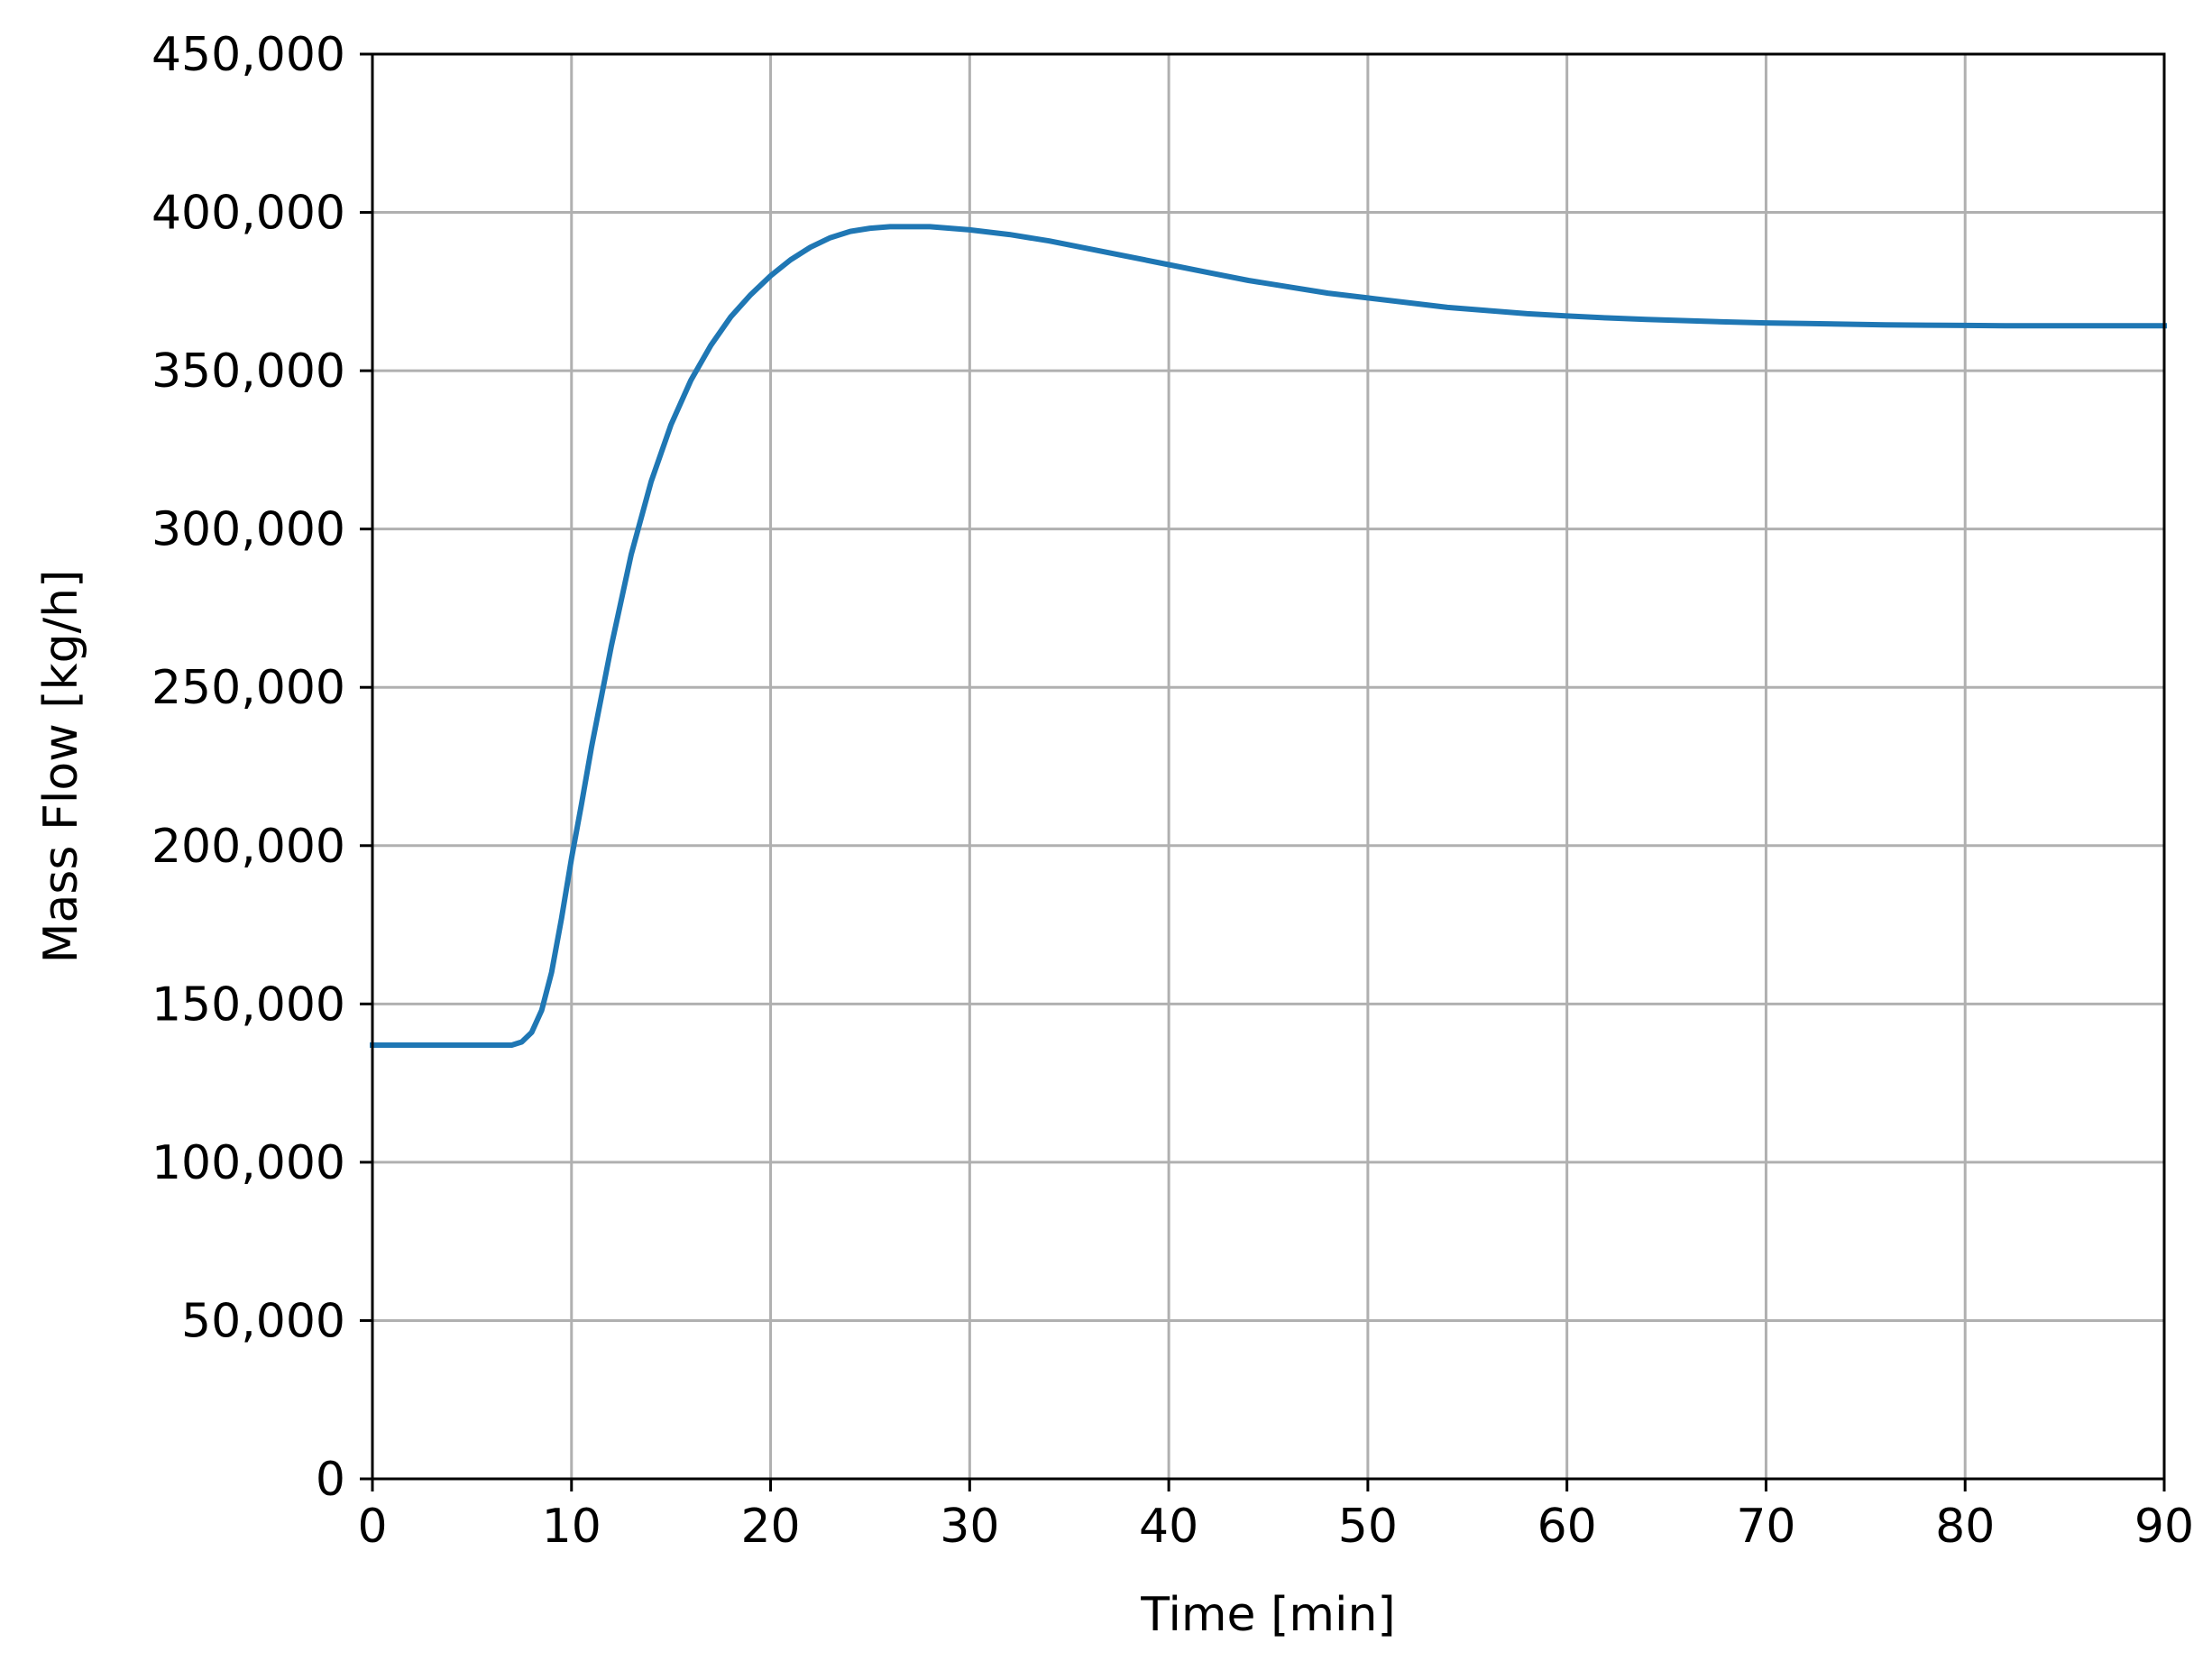  What do you see at coordinates (1275, 1516) in the screenshot?
I see `x-axis: 0 10 20 30 40 50 60 70 80 90` at bounding box center [1275, 1516].